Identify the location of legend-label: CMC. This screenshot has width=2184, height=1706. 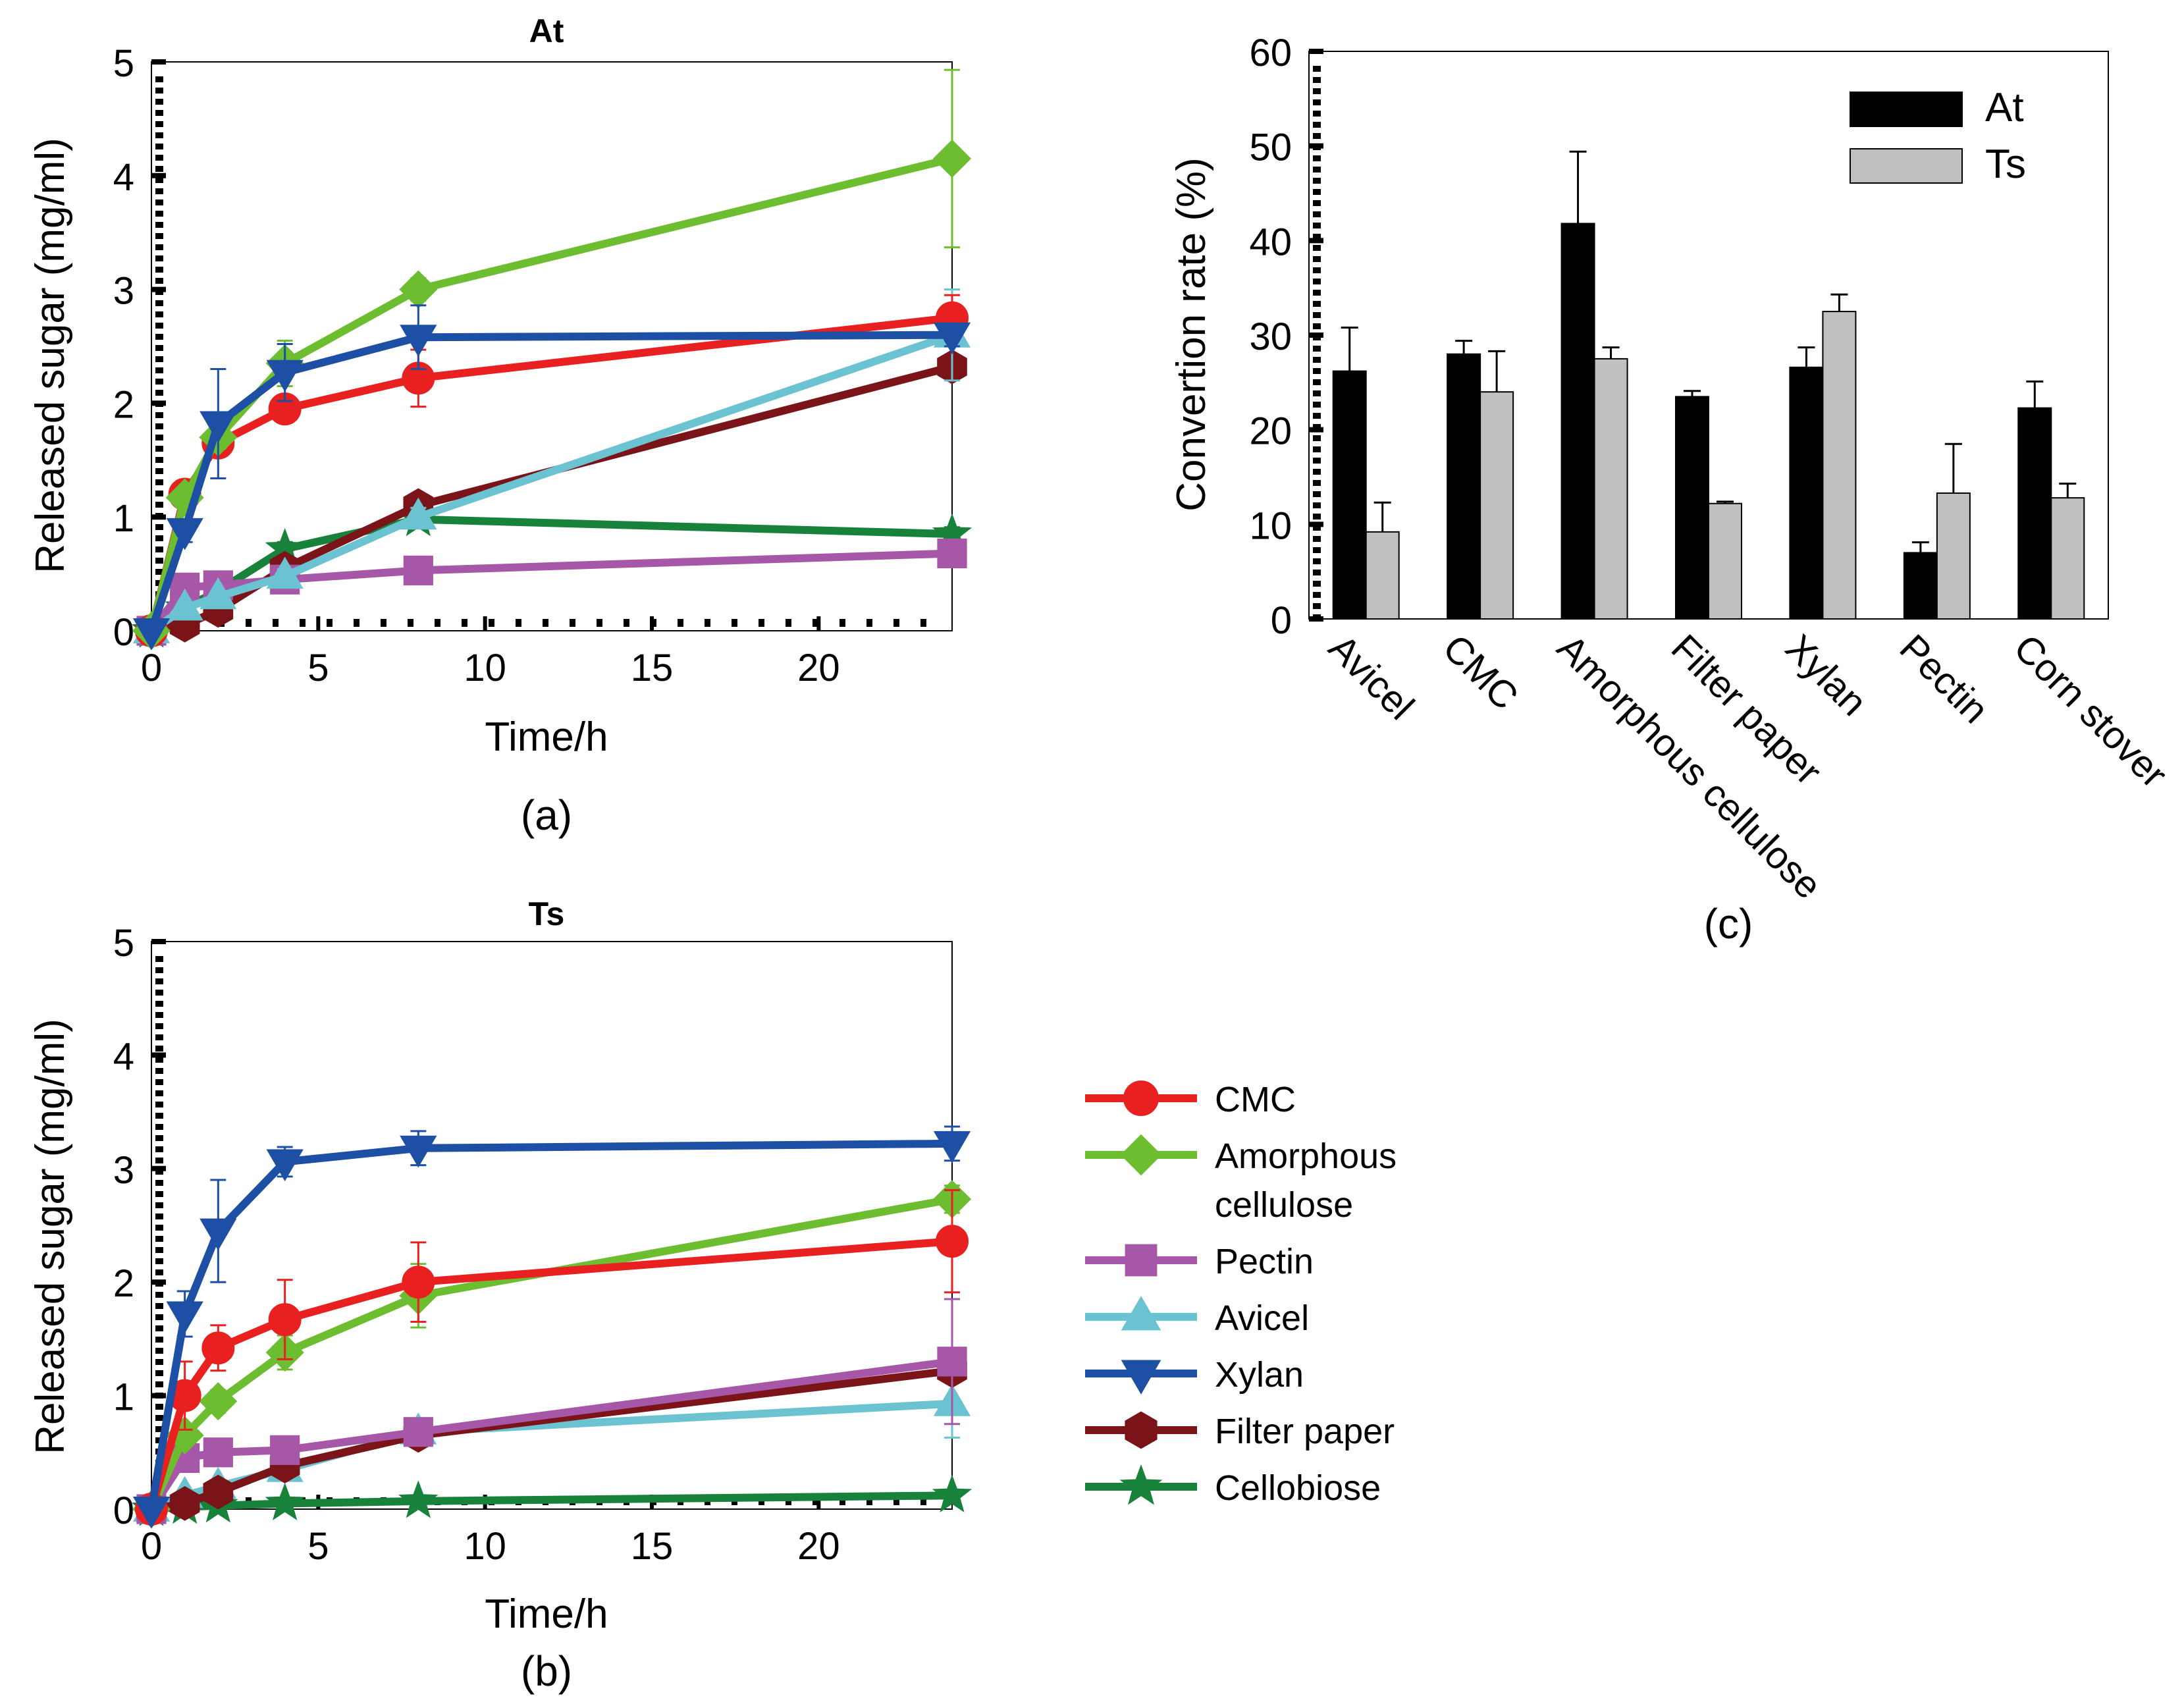
(1255, 1099).